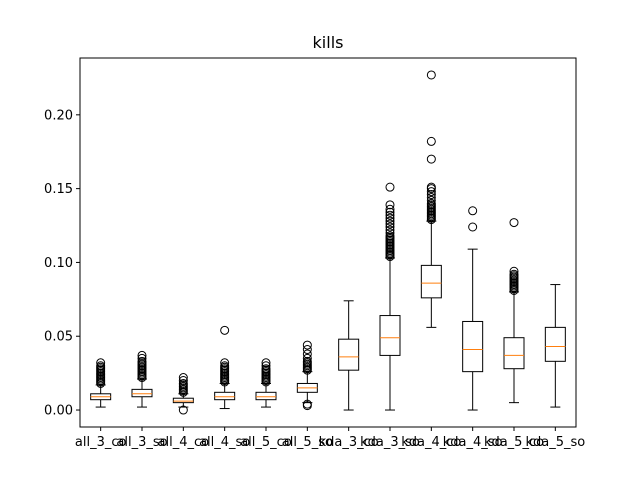  I want to click on x-tick-label: all_4_so, so click(224, 442).